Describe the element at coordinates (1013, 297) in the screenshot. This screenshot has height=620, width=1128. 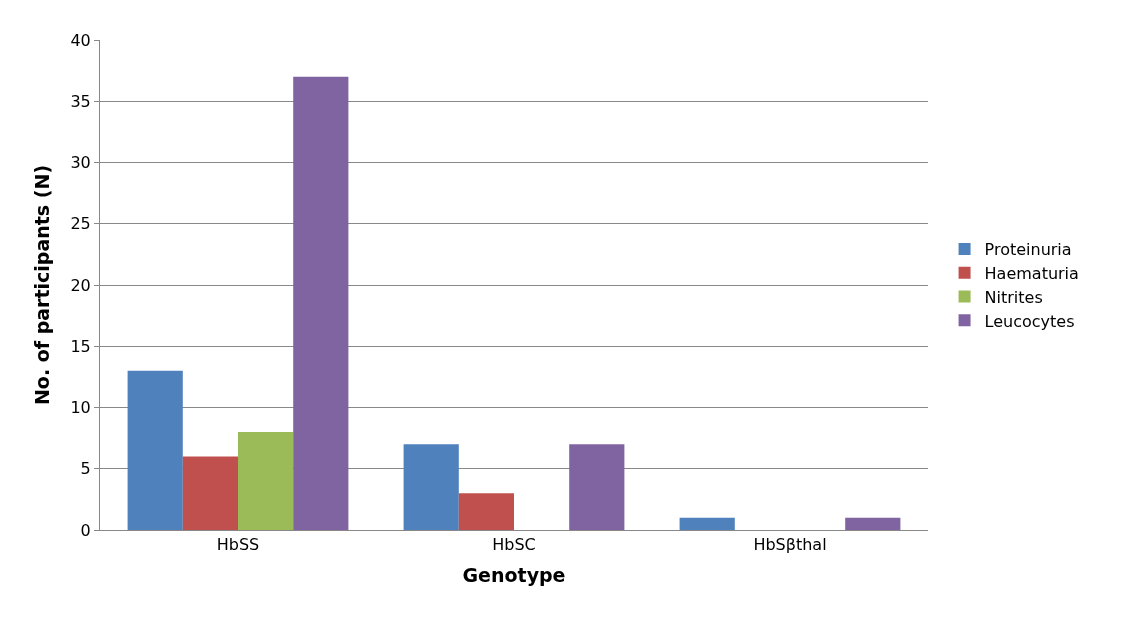
I see `legend-label: Nitrites` at that location.